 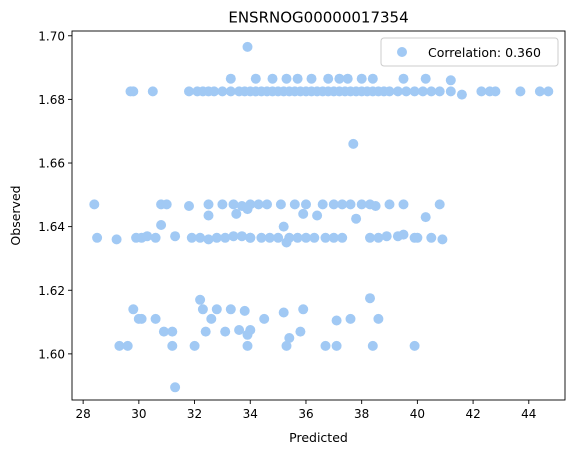 What do you see at coordinates (306, 410) in the screenshot?
I see `x-axis-ticks: 28 30 32 34 36 38 40 42 44` at bounding box center [306, 410].